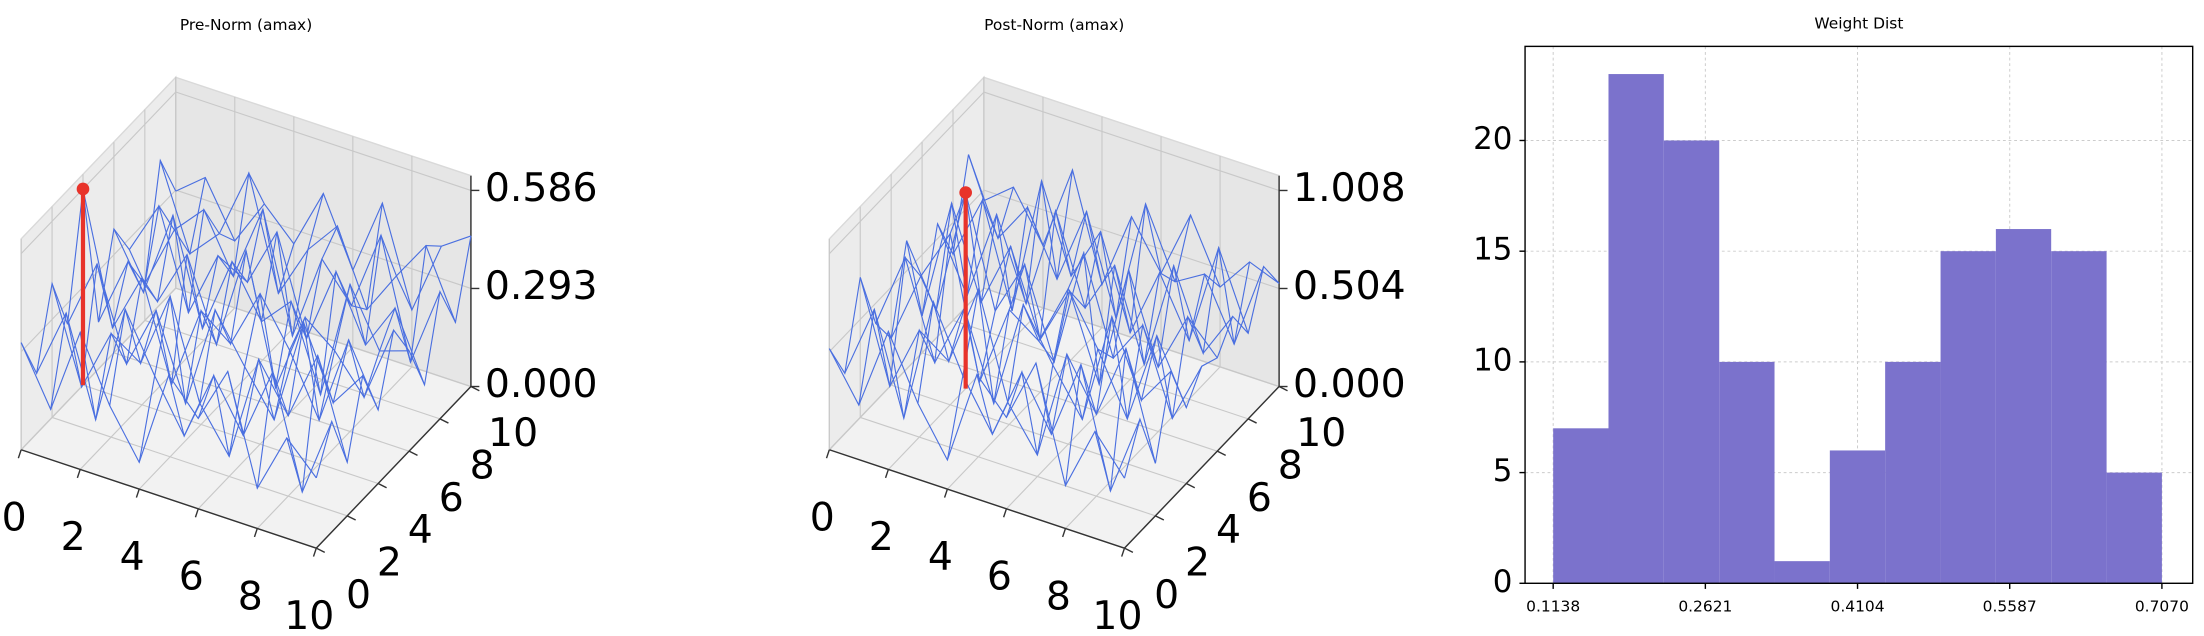 This screenshot has width=2204, height=636. I want to click on y-tick-label: 5, so click(1503, 471).